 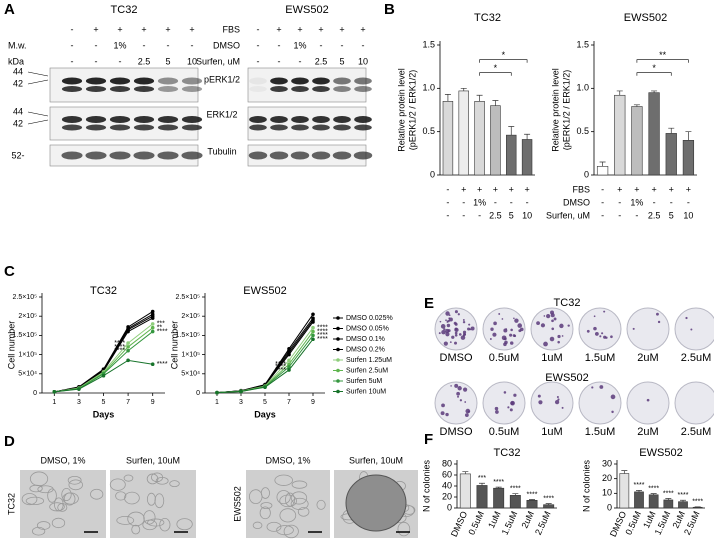 I want to click on sphere, so click(x=376, y=503).